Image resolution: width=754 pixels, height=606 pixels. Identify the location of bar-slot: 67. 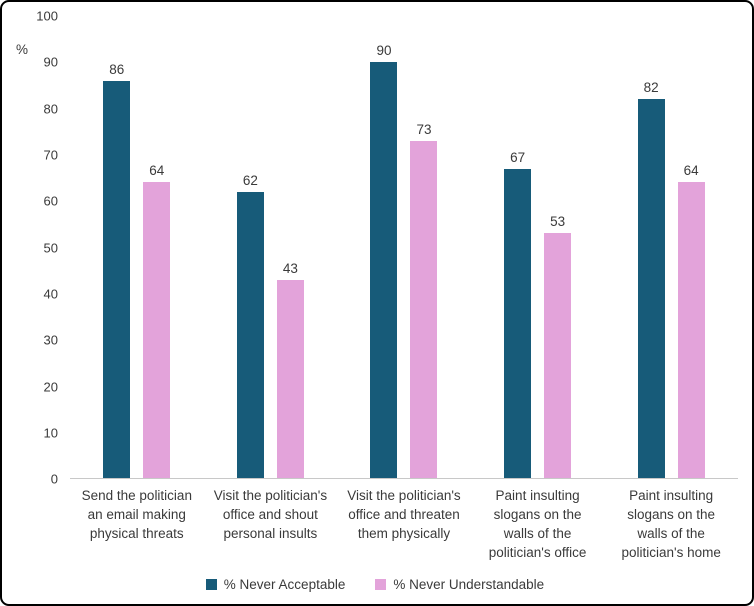
(518, 247).